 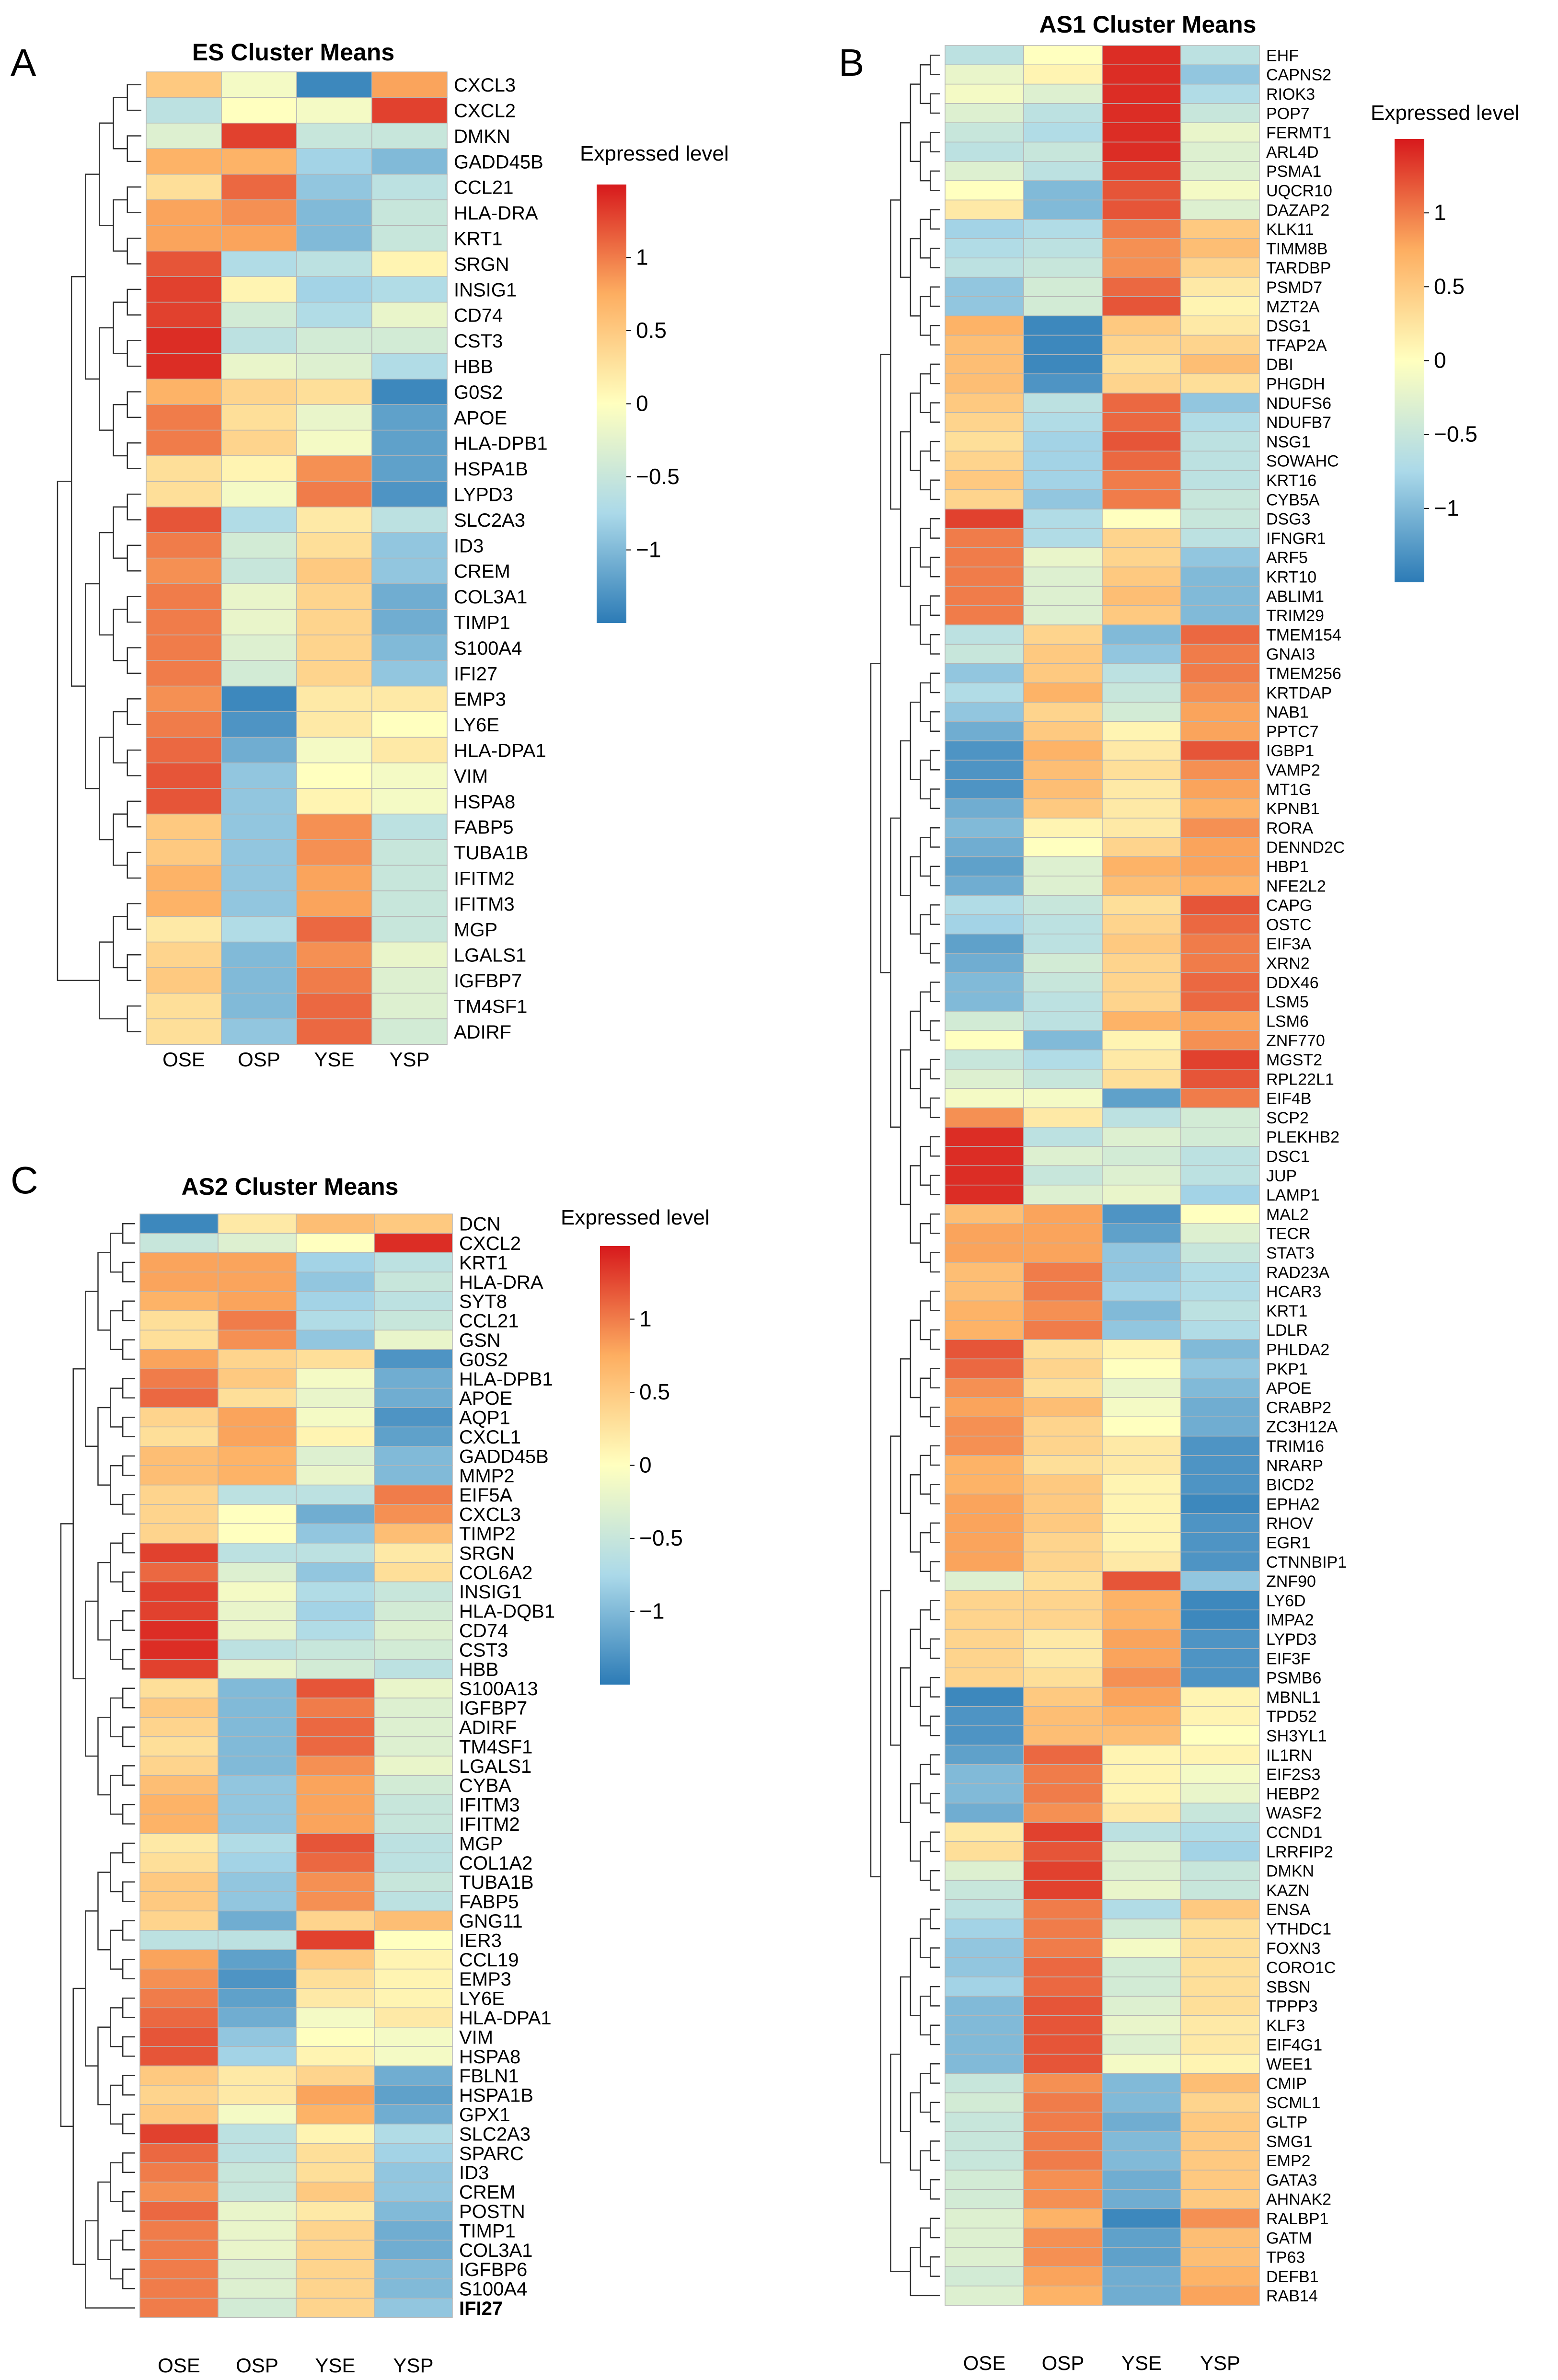 I want to click on row-label: HLA-DPB1, so click(x=506, y=1380).